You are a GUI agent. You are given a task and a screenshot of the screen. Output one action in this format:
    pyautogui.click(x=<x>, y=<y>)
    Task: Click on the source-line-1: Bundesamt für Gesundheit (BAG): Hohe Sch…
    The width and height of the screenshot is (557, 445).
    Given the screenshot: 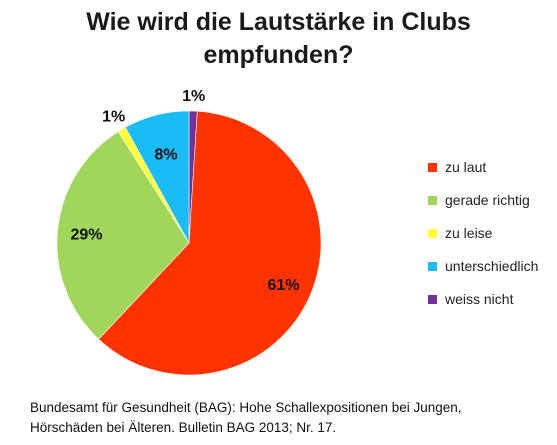 What is the action you would take?
    pyautogui.click(x=246, y=407)
    